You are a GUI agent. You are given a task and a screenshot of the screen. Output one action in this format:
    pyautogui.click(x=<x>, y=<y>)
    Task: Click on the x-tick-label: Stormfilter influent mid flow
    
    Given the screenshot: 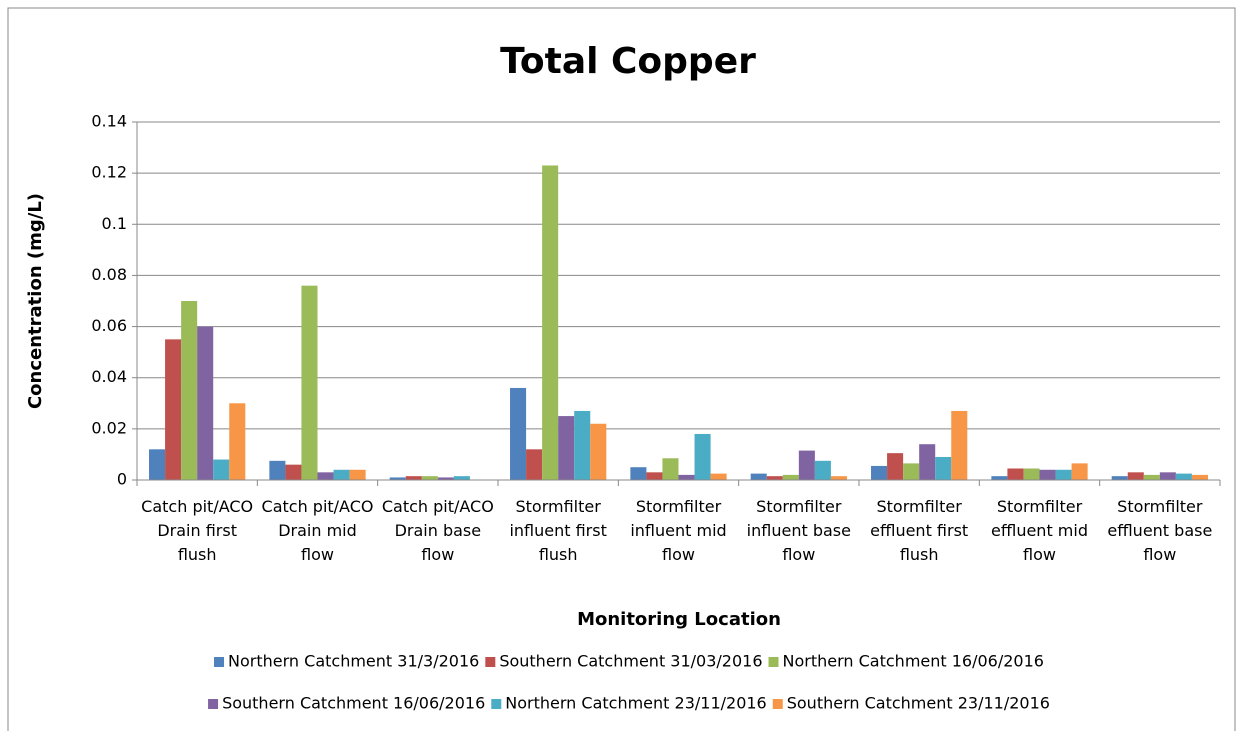 What is the action you would take?
    pyautogui.click(x=678, y=530)
    